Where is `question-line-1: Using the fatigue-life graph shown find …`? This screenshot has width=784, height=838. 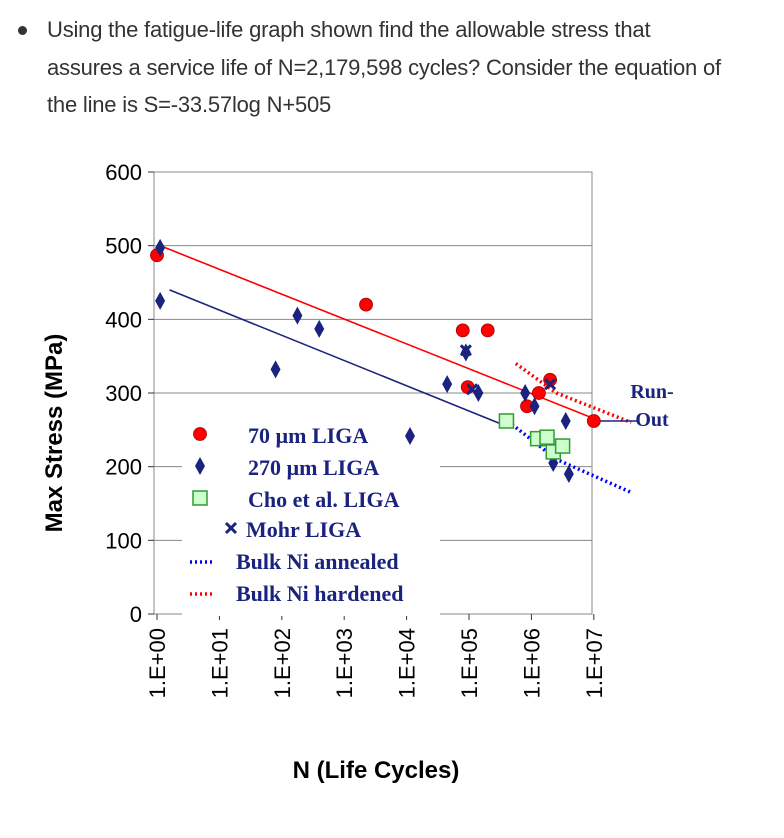 question-line-1: Using the fatigue-life graph shown find … is located at coordinates (349, 29).